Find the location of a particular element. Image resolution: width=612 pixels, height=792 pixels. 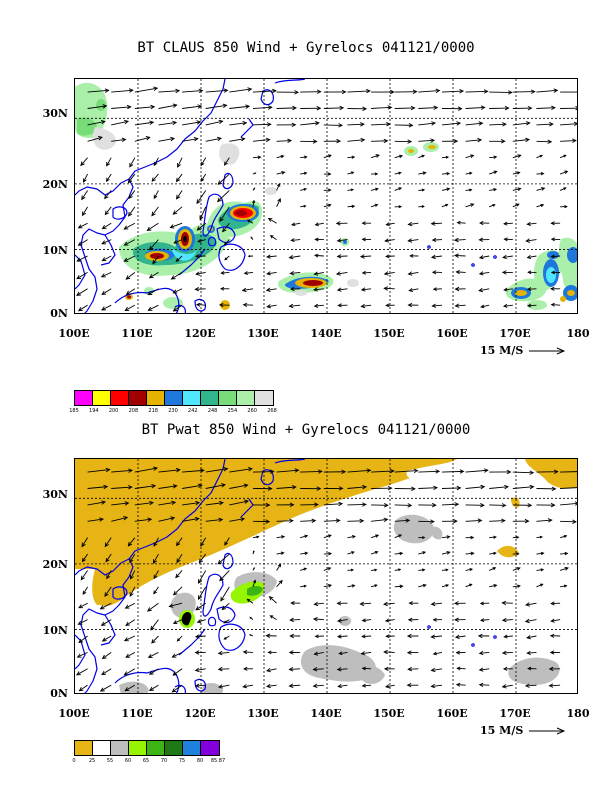

p1-xlabel-130e: 130E is located at coordinates (263, 333).